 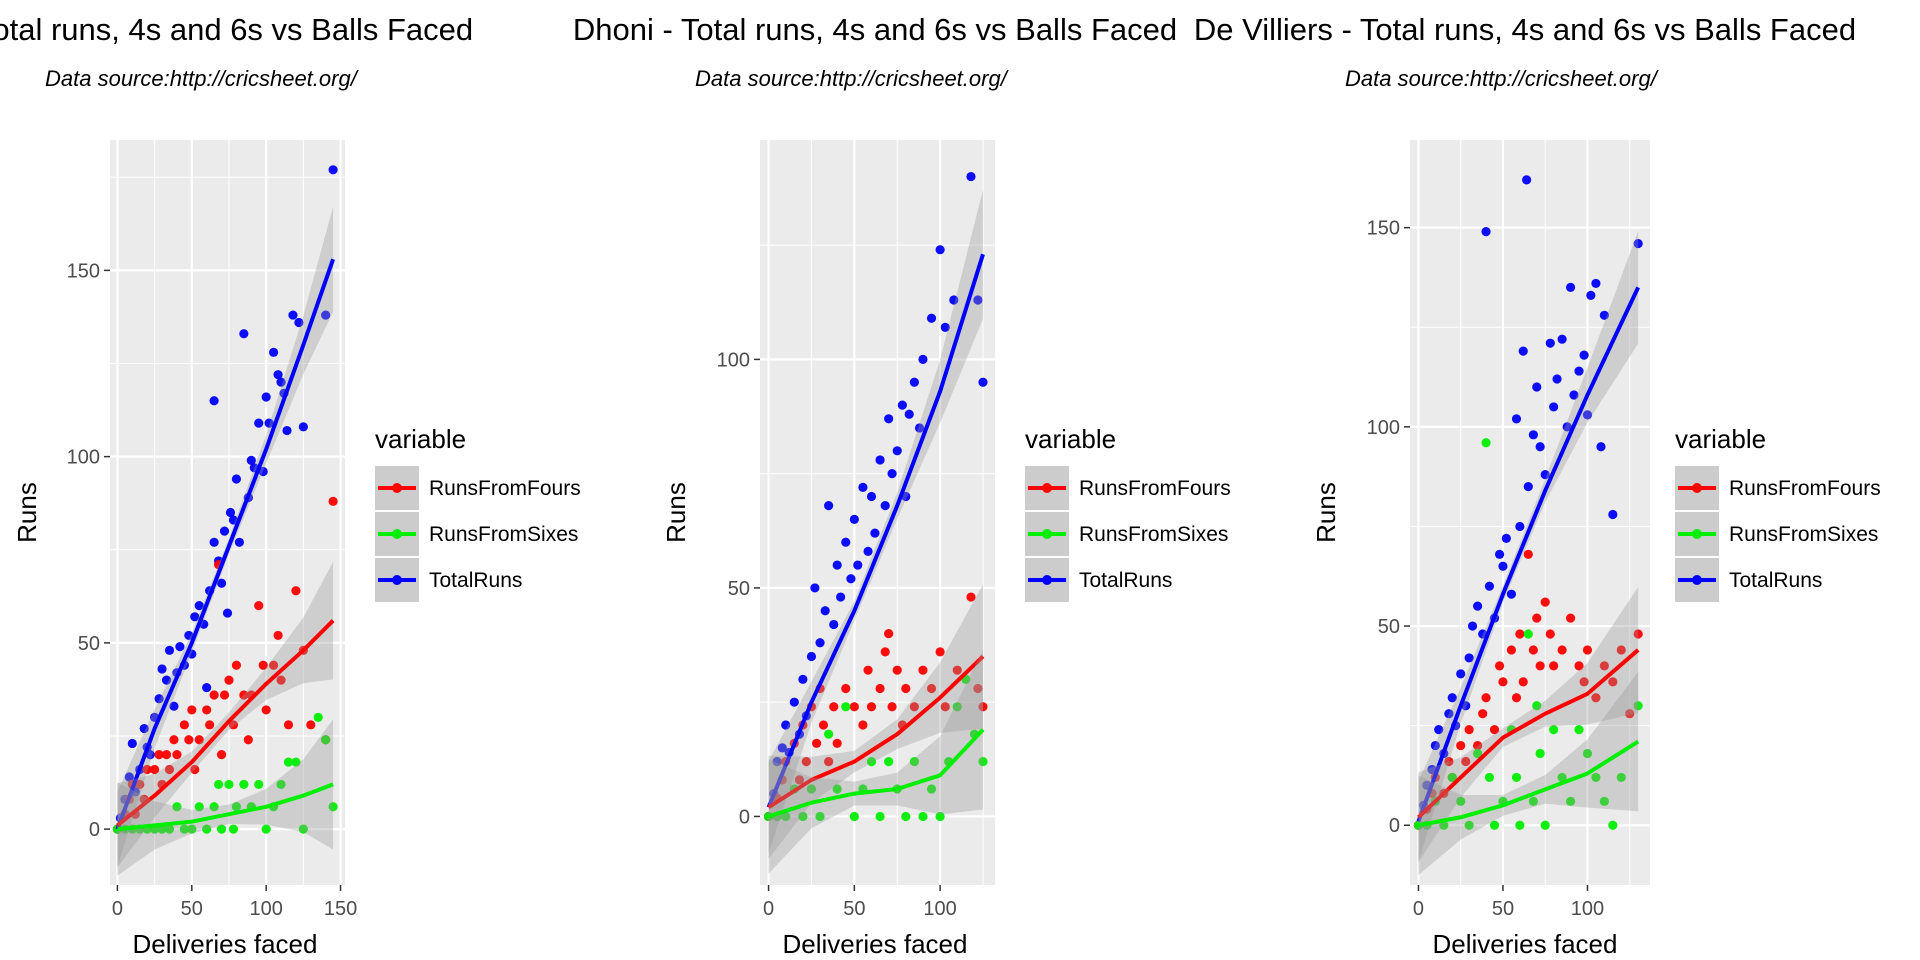 I want to click on legend-label: TotalRuns, so click(x=475, y=580).